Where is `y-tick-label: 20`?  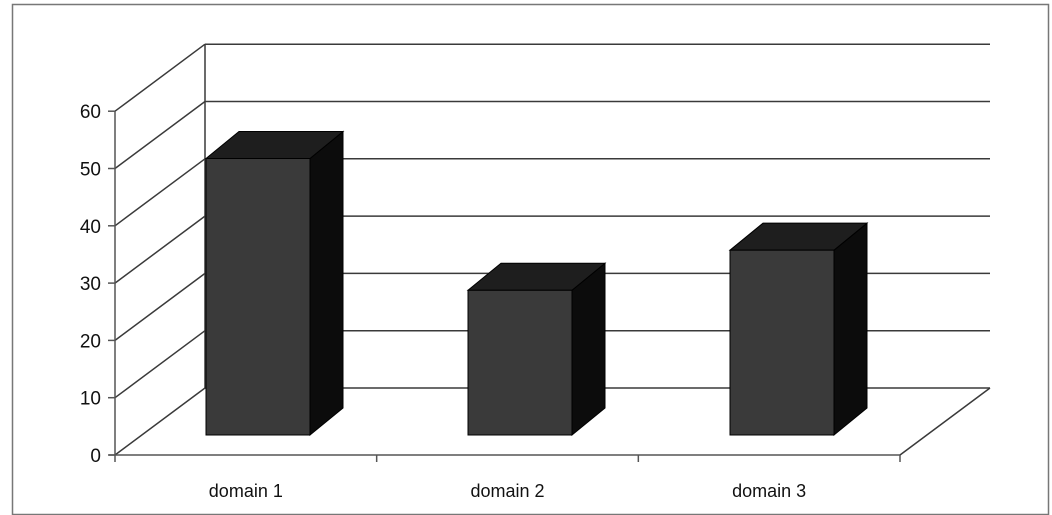 y-tick-label: 20 is located at coordinates (90, 341).